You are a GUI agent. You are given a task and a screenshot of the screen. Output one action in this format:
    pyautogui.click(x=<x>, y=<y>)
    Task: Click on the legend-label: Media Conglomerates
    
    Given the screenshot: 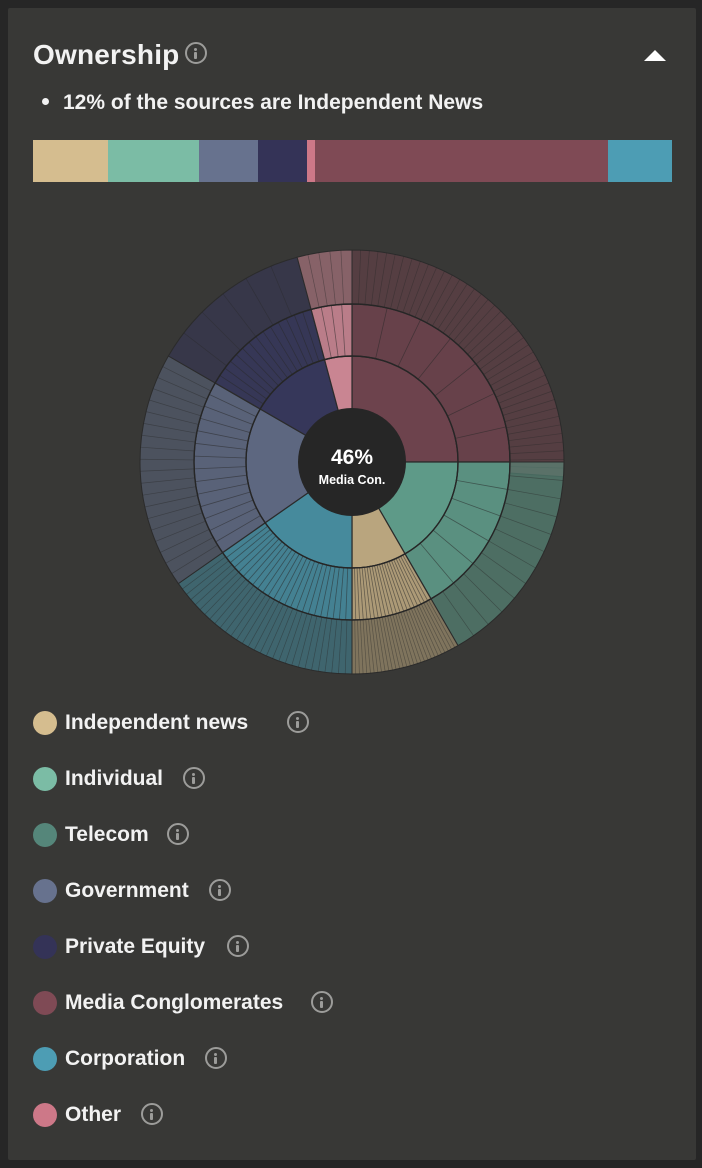 What is the action you would take?
    pyautogui.click(x=174, y=1002)
    